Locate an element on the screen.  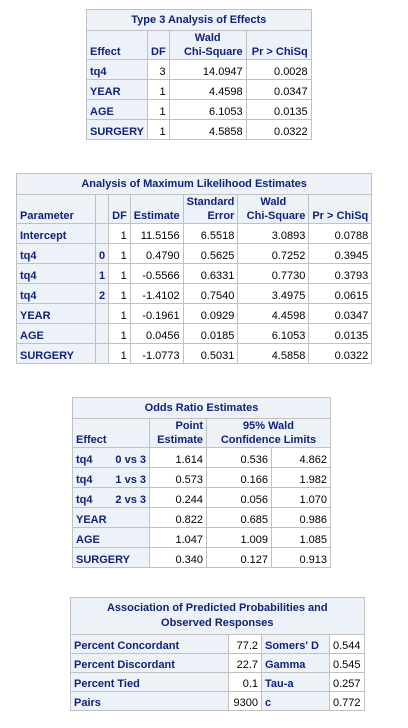
table-row: AGE 1 0.0456 0.0185 6.1053 0.0135 is located at coordinates (194, 333).